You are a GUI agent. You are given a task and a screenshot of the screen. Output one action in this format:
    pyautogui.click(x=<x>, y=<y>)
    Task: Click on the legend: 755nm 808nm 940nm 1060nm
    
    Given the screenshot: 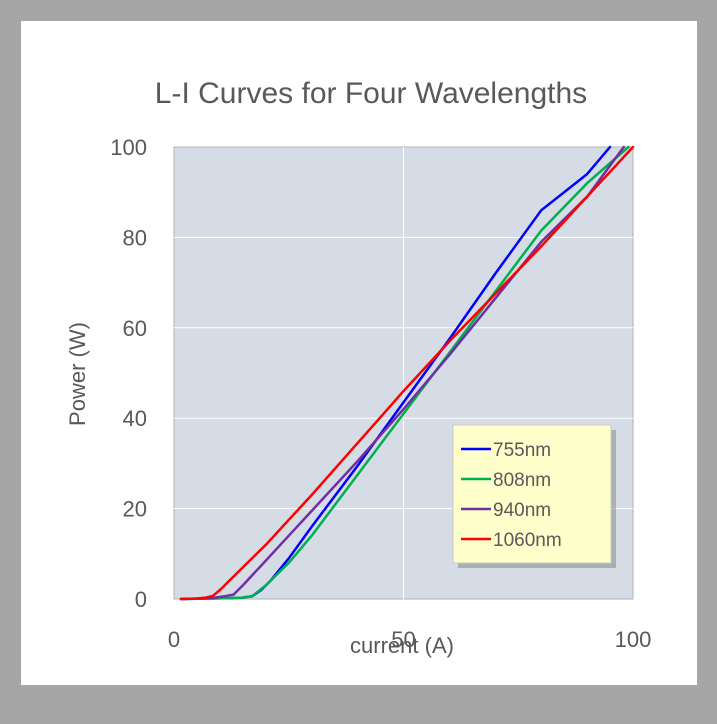 What is the action you would take?
    pyautogui.click(x=534, y=496)
    